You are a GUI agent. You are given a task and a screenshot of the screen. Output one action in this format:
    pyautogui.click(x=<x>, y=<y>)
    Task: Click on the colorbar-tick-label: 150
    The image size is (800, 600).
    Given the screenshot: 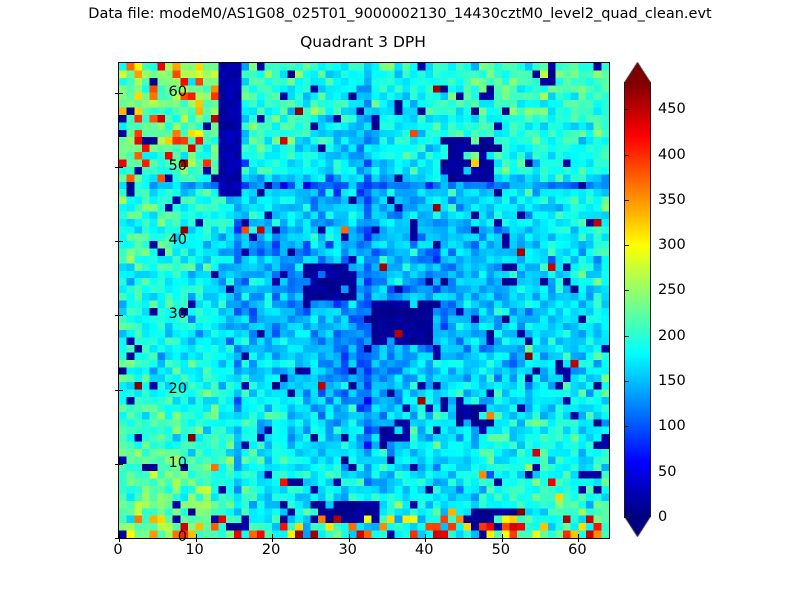 What is the action you would take?
    pyautogui.click(x=672, y=381)
    